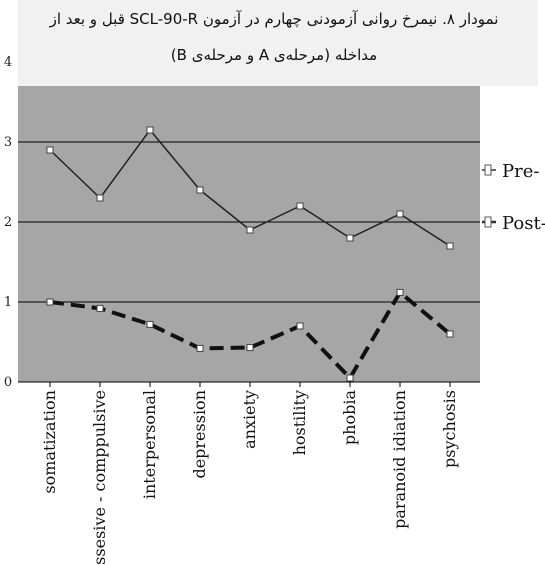 The width and height of the screenshot is (545, 565). What do you see at coordinates (513, 197) in the screenshot?
I see `legend: Pre- Post-` at bounding box center [513, 197].